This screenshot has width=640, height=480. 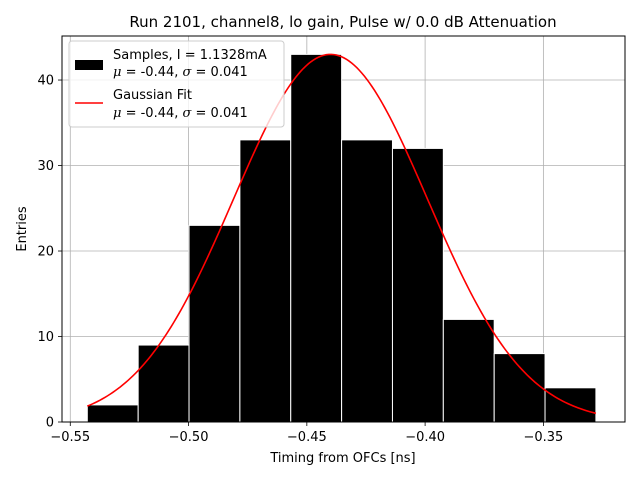 I want to click on legend-samples-sigma-value: = 0.041, so click(x=219, y=72).